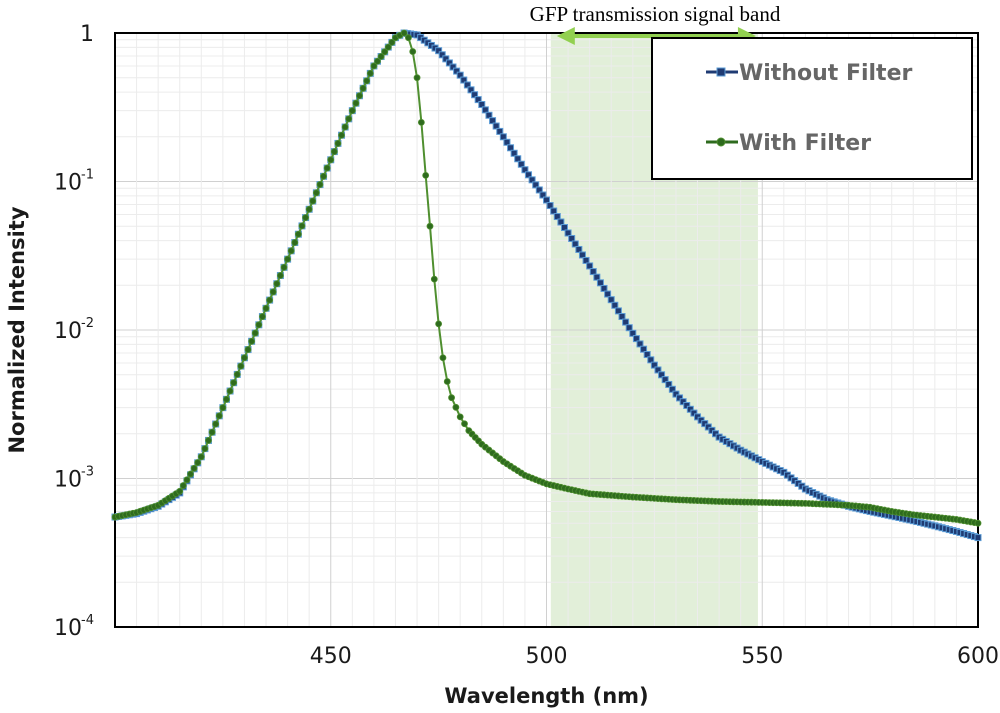 The height and width of the screenshot is (713, 1000). I want to click on y-tick-label: 1, so click(87, 34).